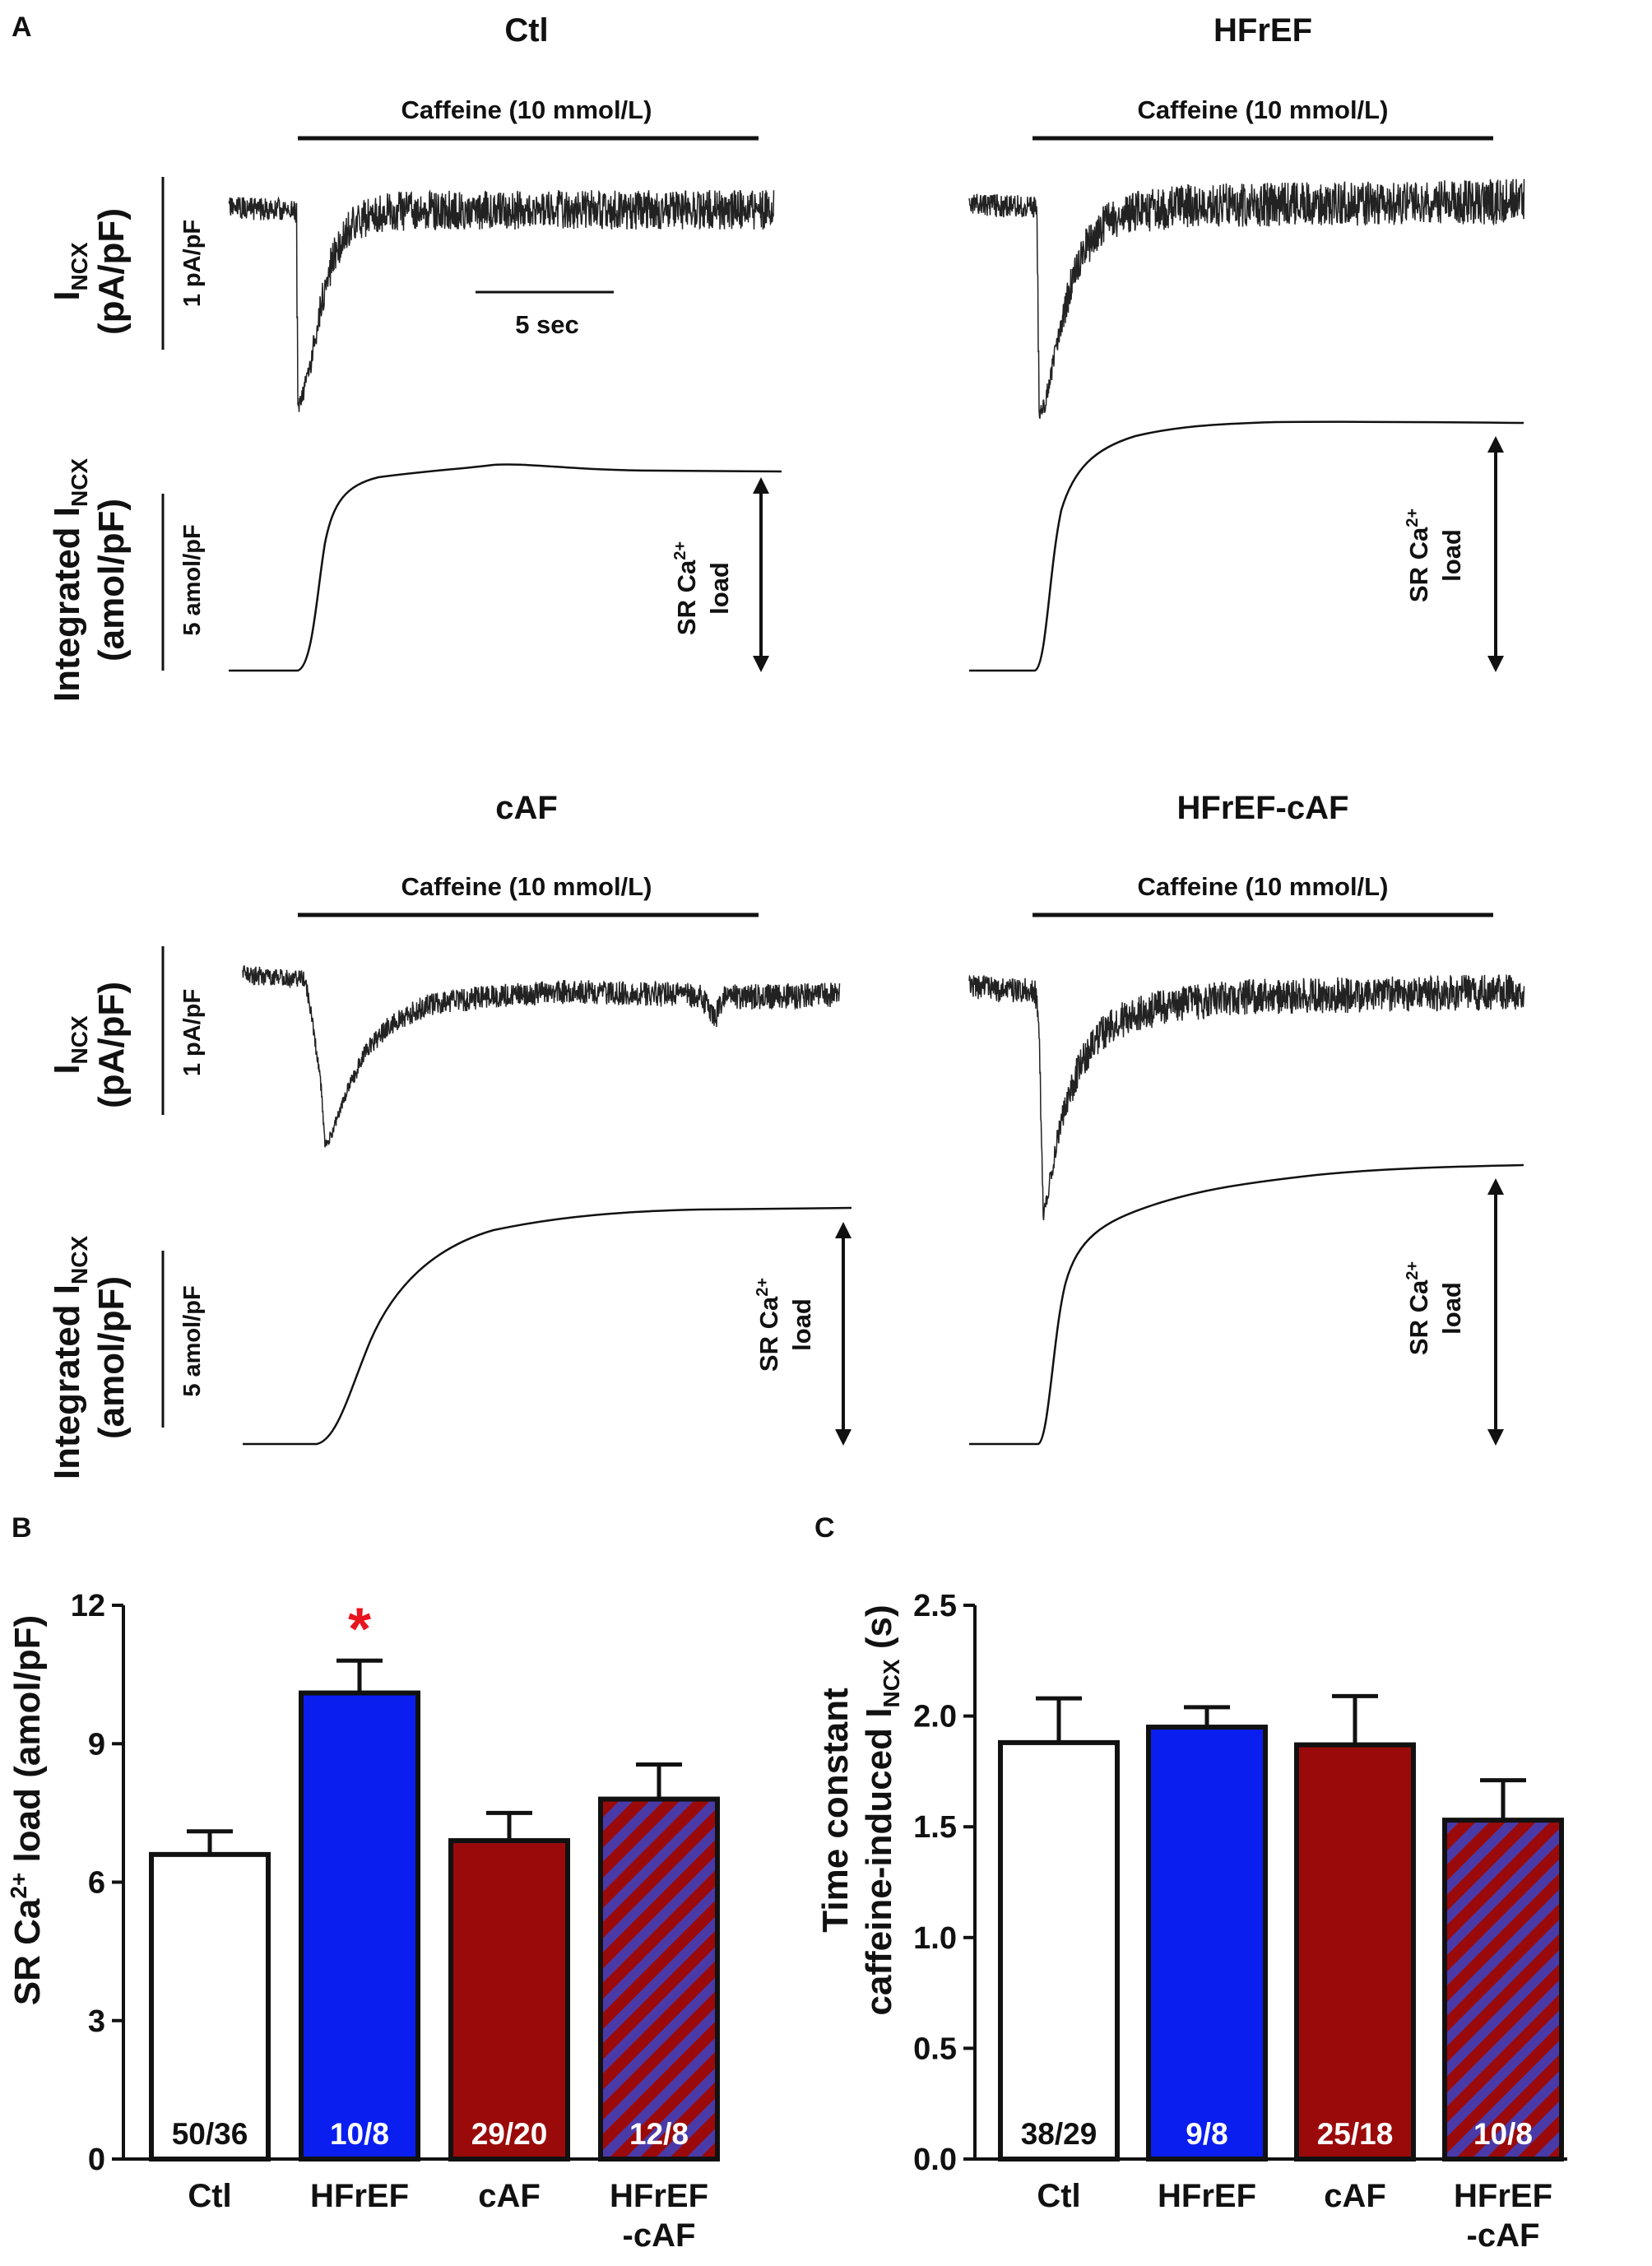 This screenshot has width=1652, height=2266. What do you see at coordinates (1059, 2134) in the screenshot?
I see `n-label: 38/29` at bounding box center [1059, 2134].